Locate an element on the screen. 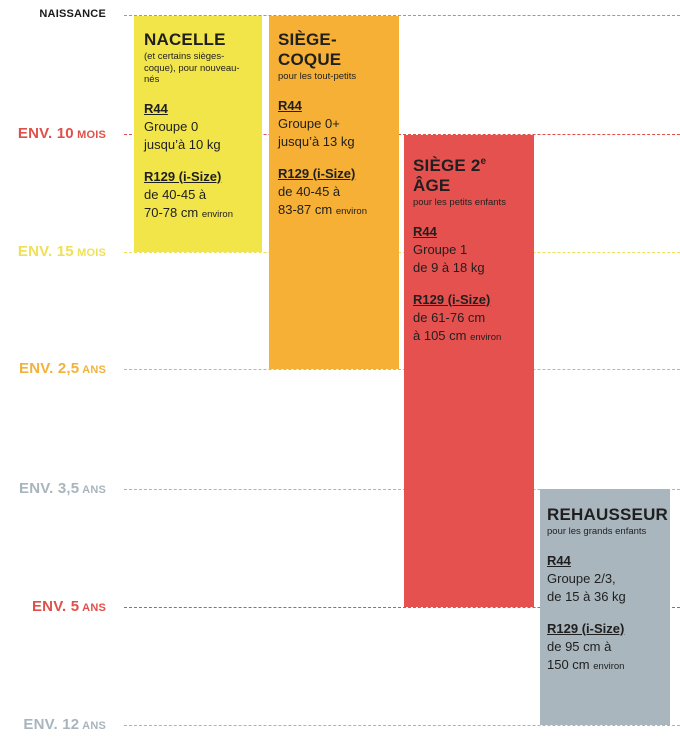 The image size is (680, 749). r44-line: de 15 à 36 kg is located at coordinates (586, 596).